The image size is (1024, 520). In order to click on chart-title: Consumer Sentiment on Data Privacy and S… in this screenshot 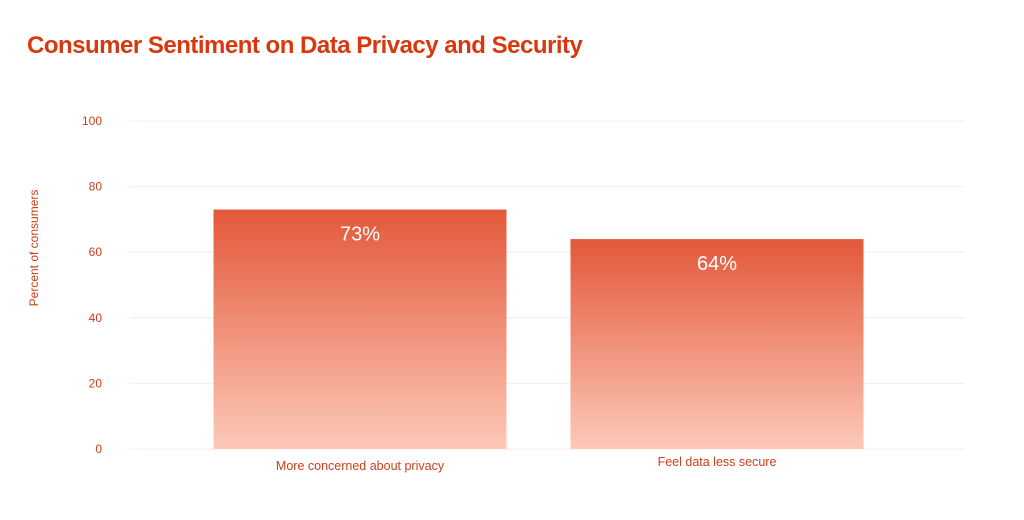, I will do `click(305, 45)`.